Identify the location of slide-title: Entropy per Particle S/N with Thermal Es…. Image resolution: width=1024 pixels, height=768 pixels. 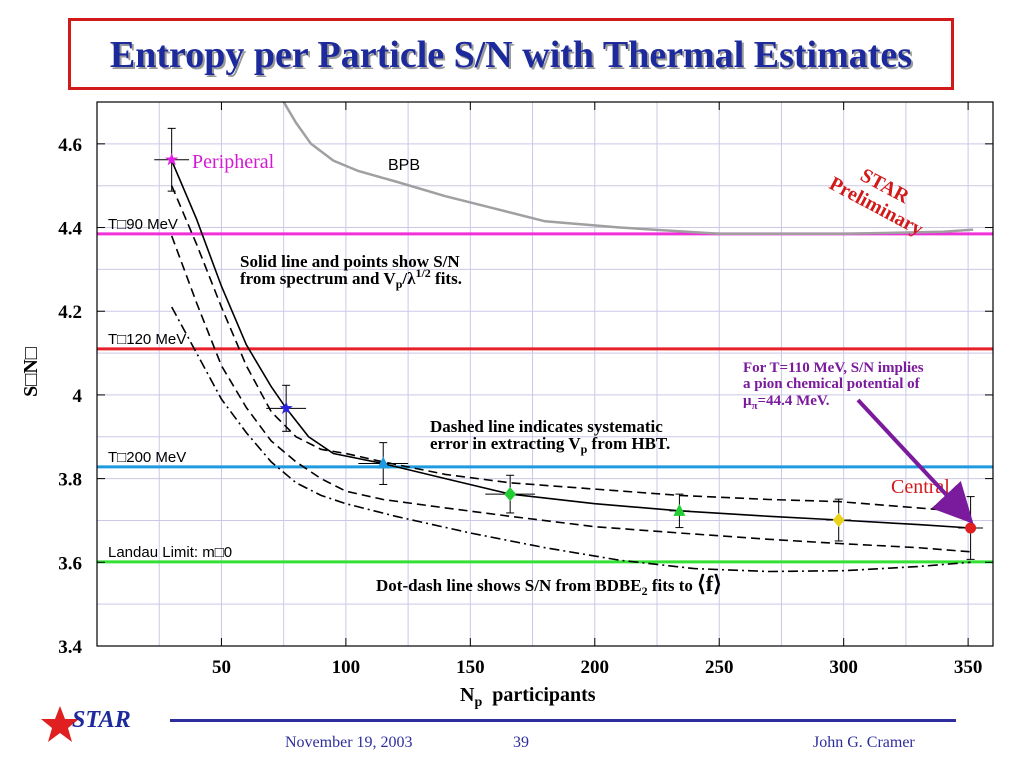
(511, 55).